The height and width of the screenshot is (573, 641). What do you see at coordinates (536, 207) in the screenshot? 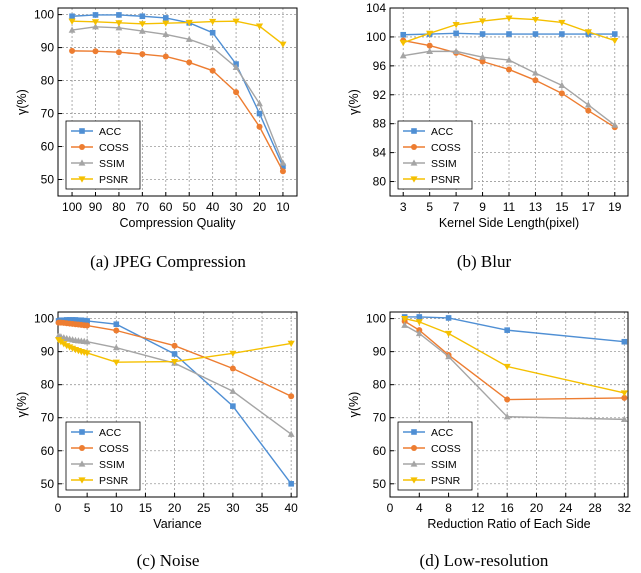
I see `x-tick-label: 13` at bounding box center [536, 207].